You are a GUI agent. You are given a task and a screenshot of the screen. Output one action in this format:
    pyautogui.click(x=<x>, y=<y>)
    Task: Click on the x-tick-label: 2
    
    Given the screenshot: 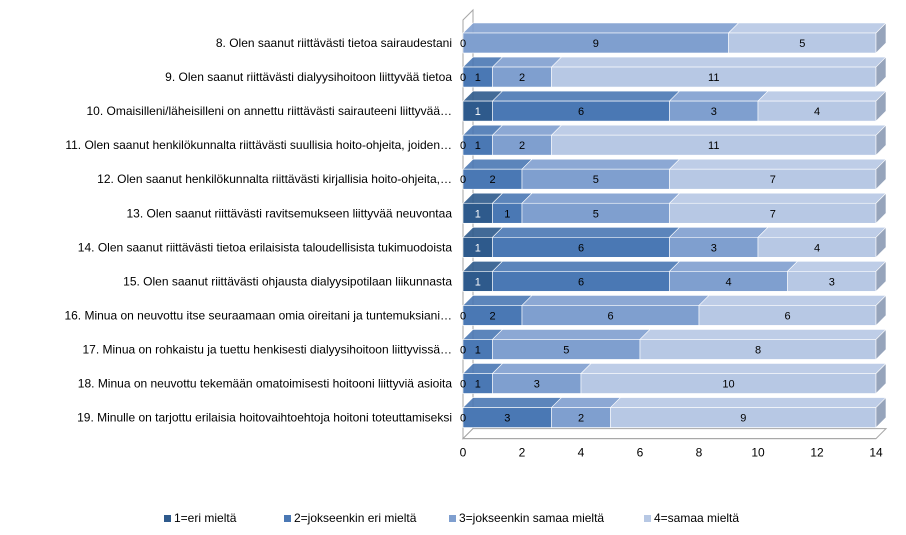 What is the action you would take?
    pyautogui.click(x=522, y=453)
    